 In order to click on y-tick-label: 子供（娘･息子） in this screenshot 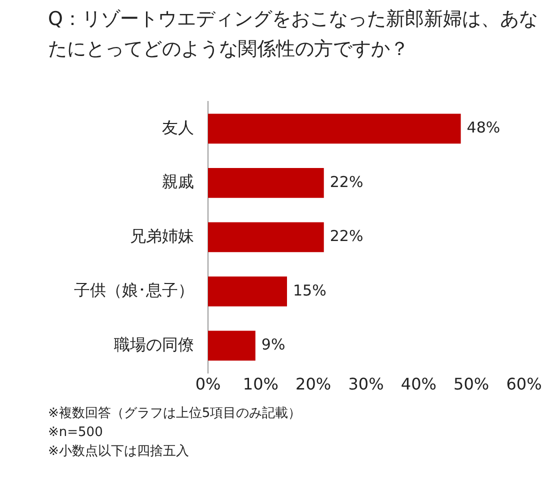, I will do `click(134, 290)`.